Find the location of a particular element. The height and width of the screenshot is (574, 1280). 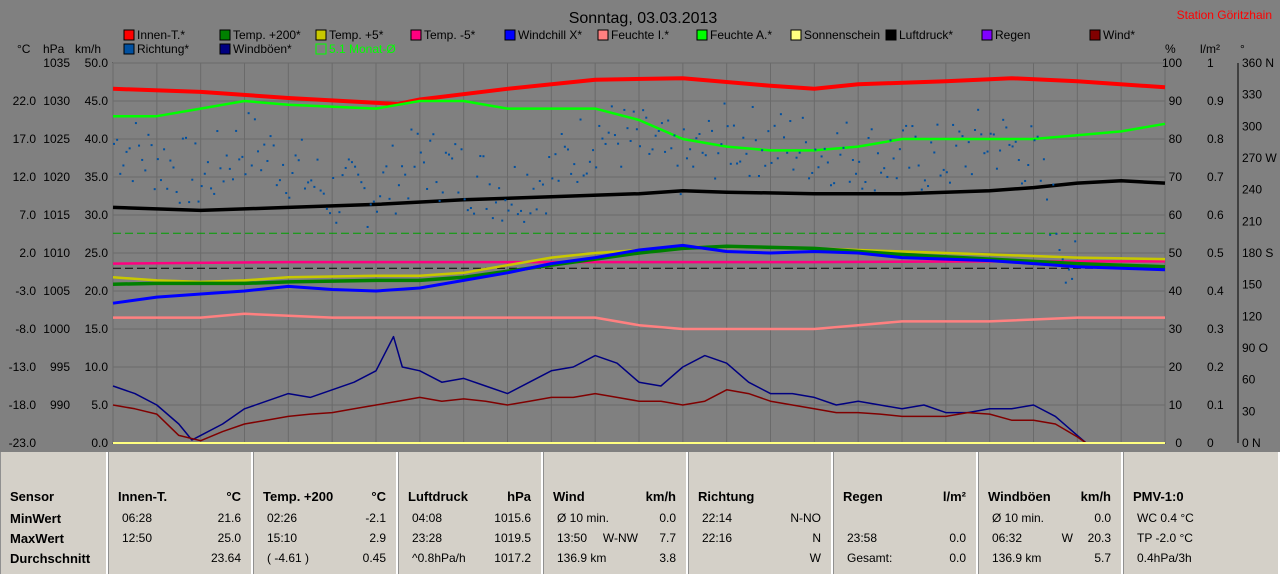

panel-cell-label: Ø 10 min. is located at coordinates (1018, 518).